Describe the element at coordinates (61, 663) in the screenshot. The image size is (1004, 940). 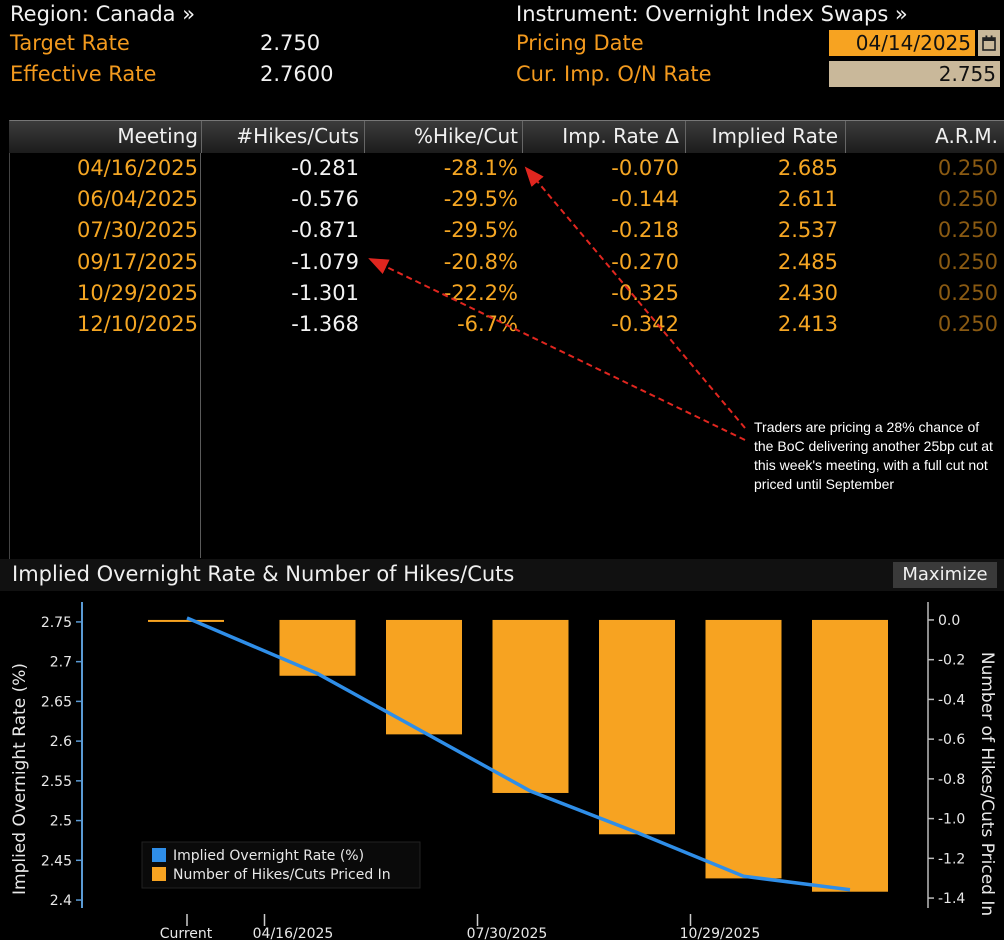
I see `left-axis-tick-label: 2.7` at that location.